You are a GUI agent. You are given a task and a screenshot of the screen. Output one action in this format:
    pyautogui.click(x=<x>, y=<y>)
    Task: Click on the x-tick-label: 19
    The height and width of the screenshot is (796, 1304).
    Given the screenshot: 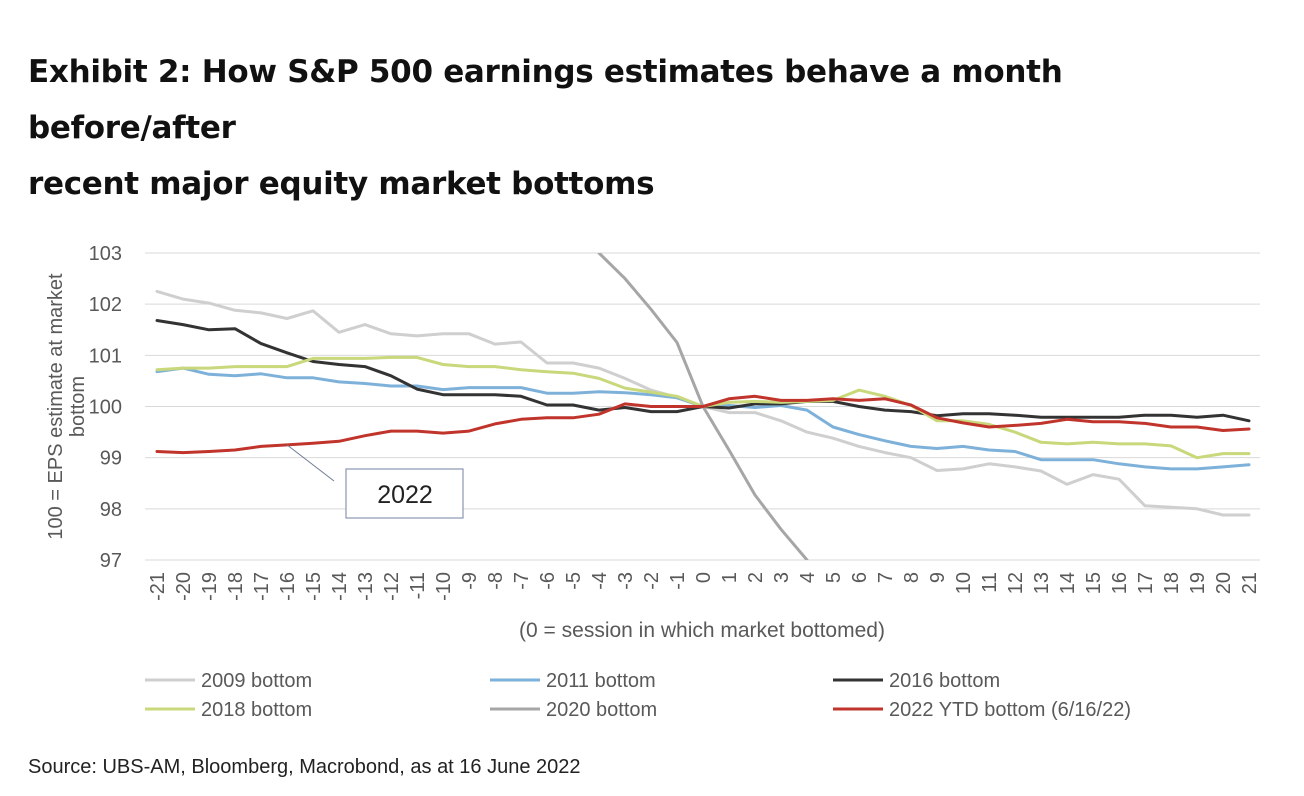 What is the action you would take?
    pyautogui.click(x=1198, y=583)
    